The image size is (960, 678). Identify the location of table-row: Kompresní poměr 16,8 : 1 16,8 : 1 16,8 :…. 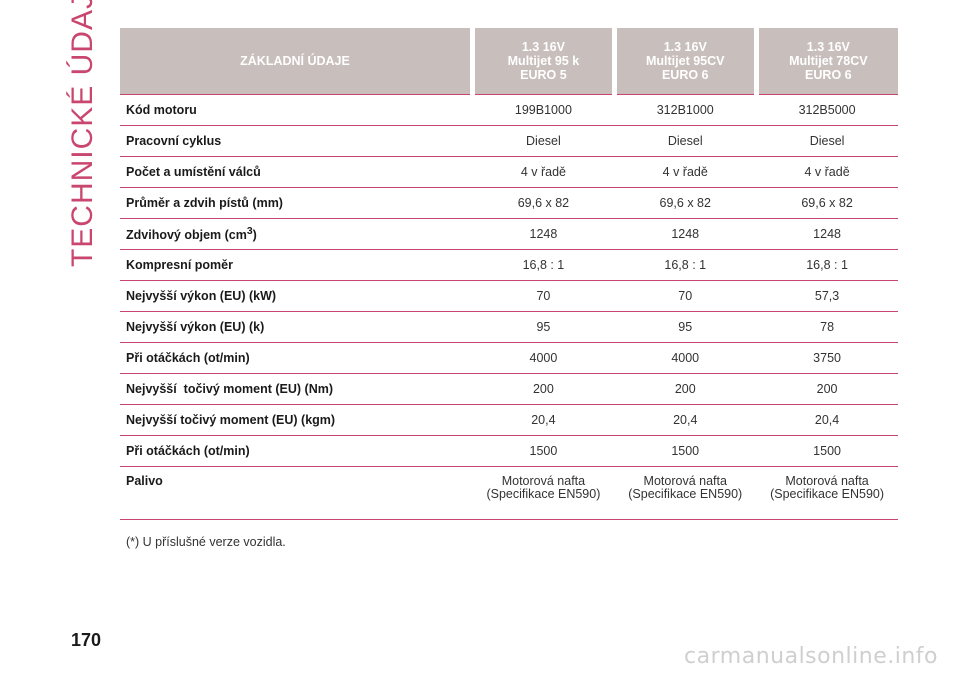
(509, 265).